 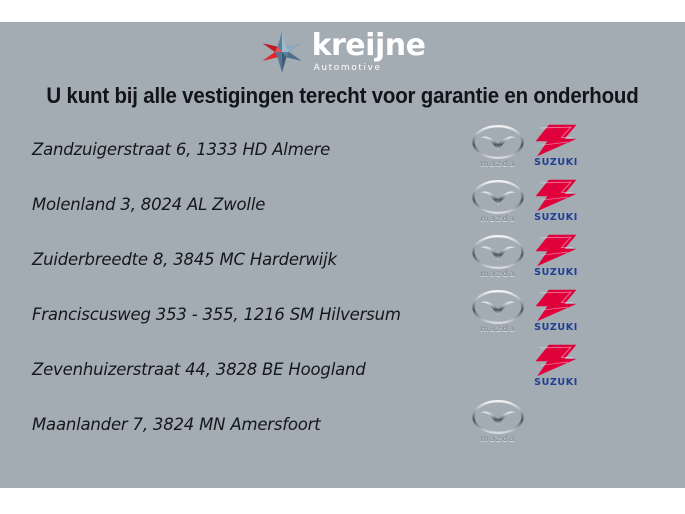 I want to click on location-address: Zevenhuizerstraat 44, 3828 BE Hoogland, so click(x=199, y=369).